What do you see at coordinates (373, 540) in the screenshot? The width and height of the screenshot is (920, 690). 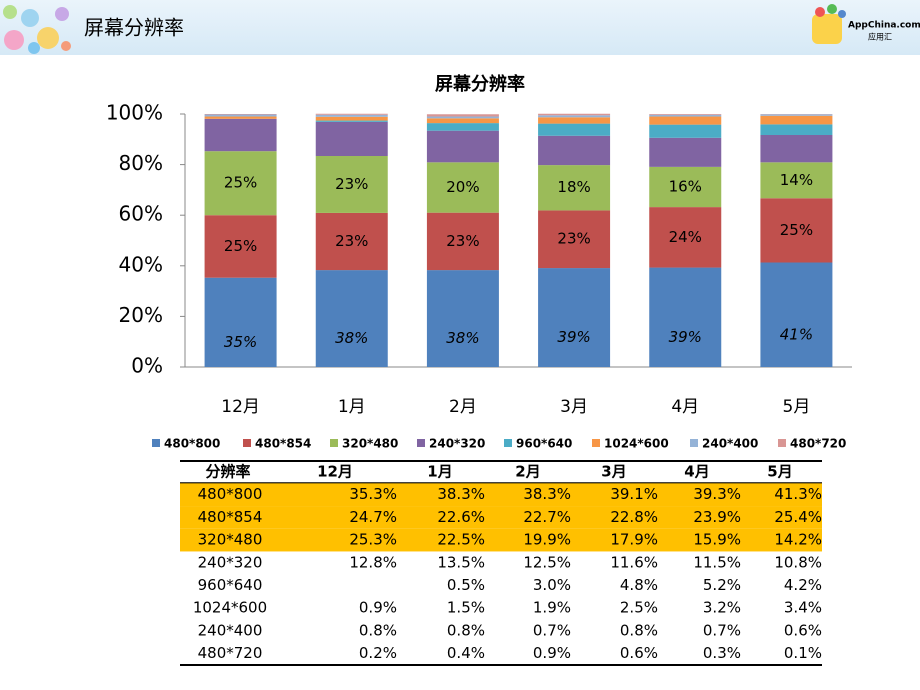 I see `table-cell: 25.3%` at bounding box center [373, 540].